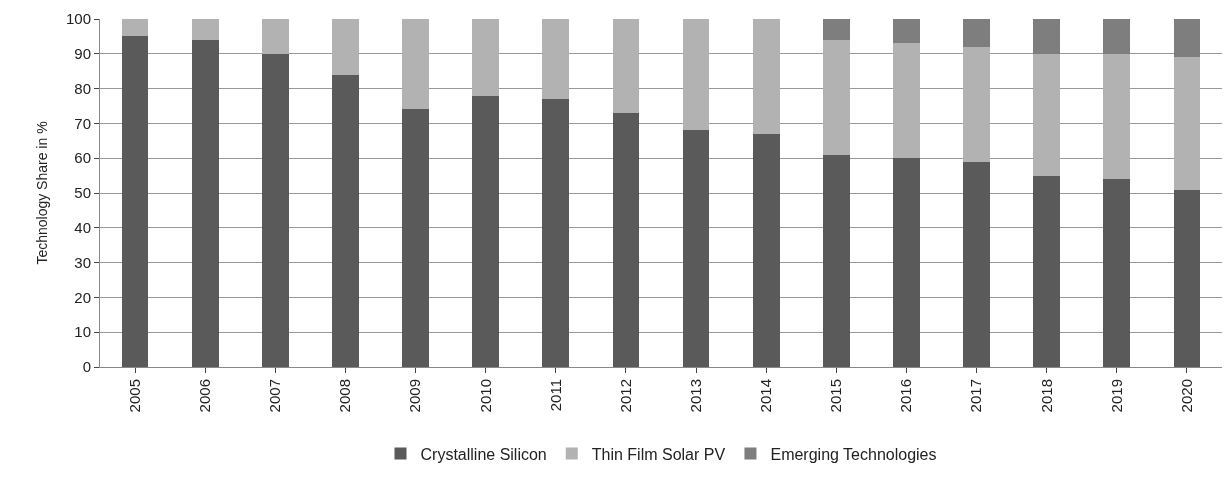 This screenshot has width=1232, height=481. What do you see at coordinates (976, 396) in the screenshot?
I see `x-tick-label: 2017` at bounding box center [976, 396].